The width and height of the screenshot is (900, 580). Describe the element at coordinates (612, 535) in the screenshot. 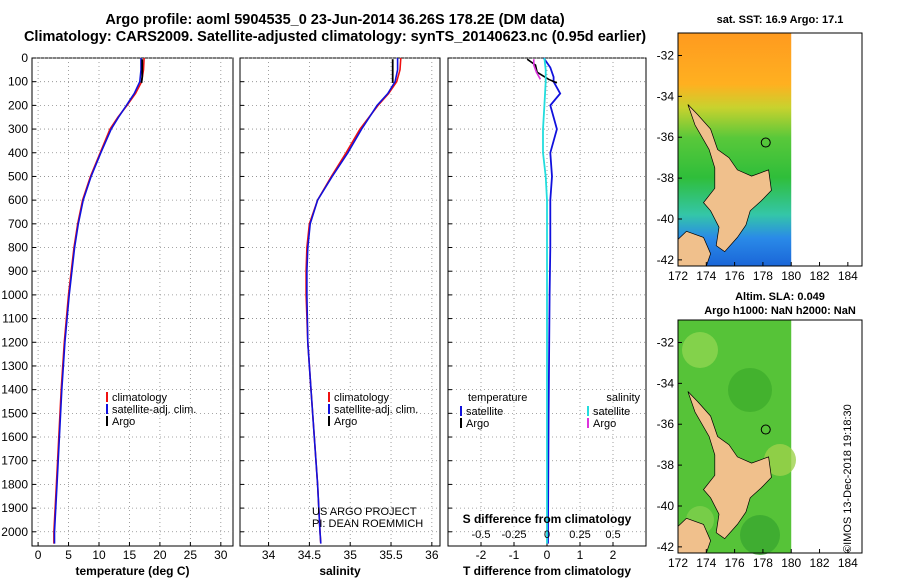

I see `s-diff-tick-label: 0.5` at that location.